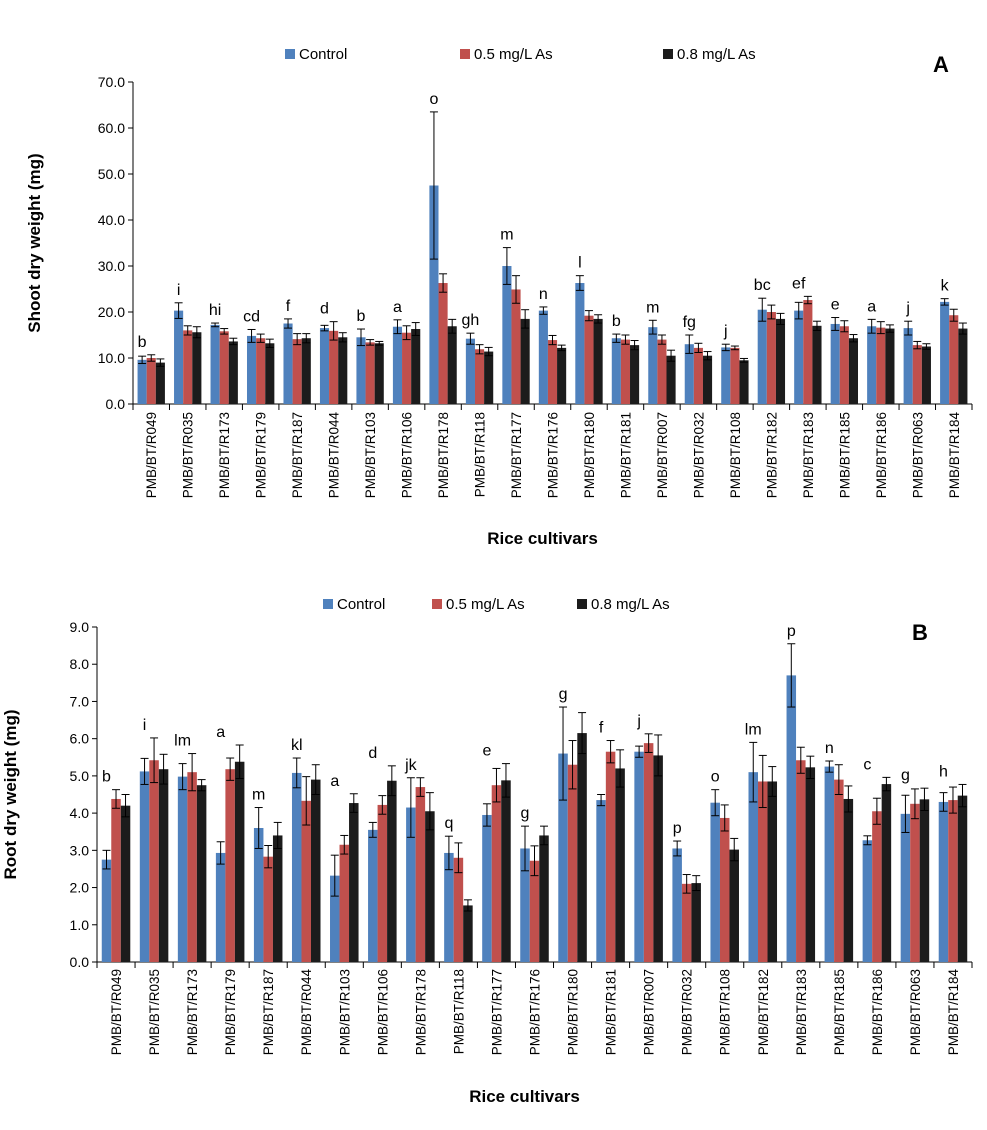 The image size is (987, 1130). I want to click on x-tick-label: PMB/BT/R178, so click(420, 1012).